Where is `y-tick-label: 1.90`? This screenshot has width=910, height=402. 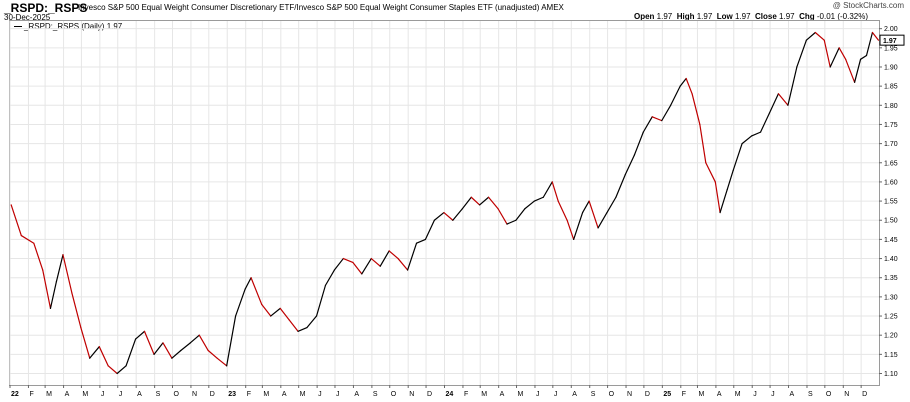 y-tick-label: 1.90 is located at coordinates (891, 67).